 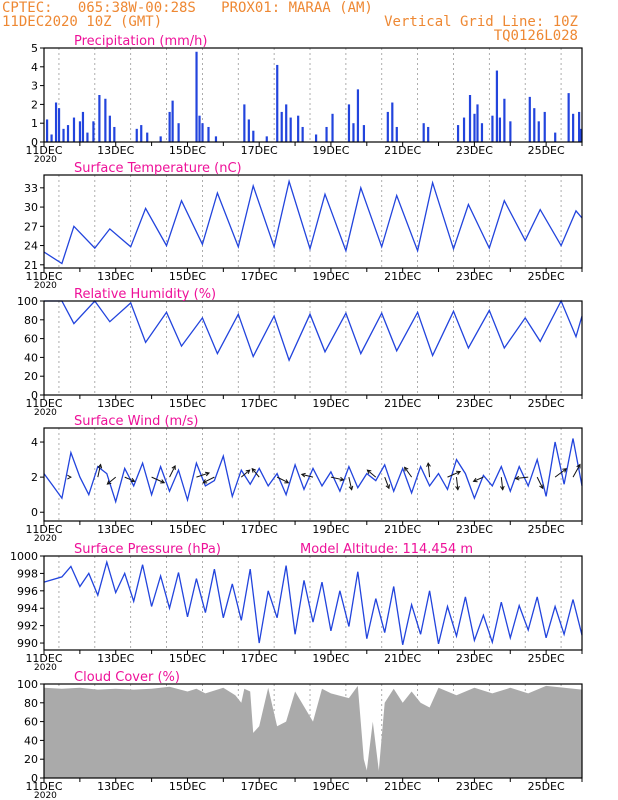 I want to click on y-tick-label: 100, so click(x=27, y=301).